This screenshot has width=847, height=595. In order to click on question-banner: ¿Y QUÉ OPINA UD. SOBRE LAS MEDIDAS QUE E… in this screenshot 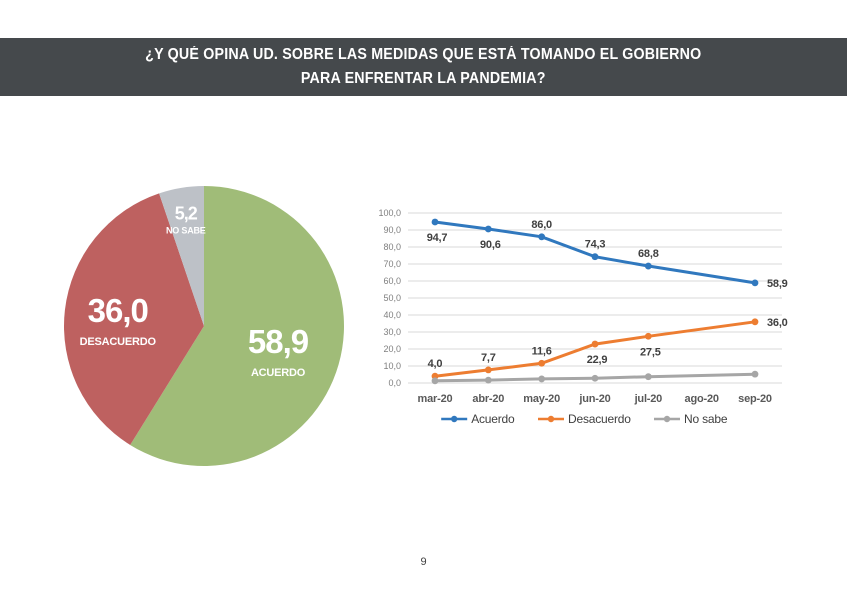, I will do `click(423, 67)`.